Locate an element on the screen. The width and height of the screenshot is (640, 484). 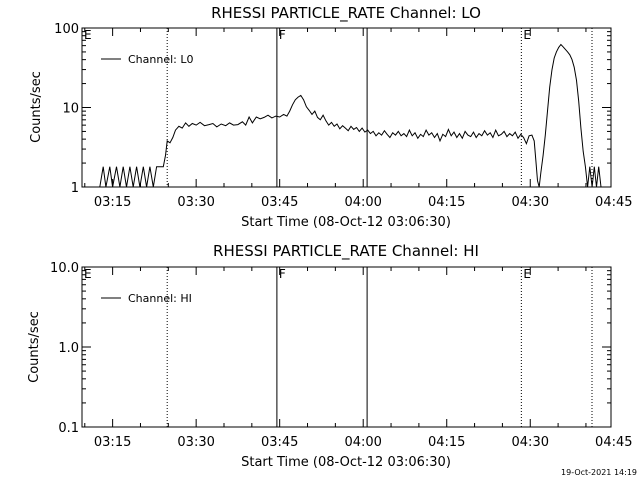
legend: Channel: HI is located at coordinates (146, 298).